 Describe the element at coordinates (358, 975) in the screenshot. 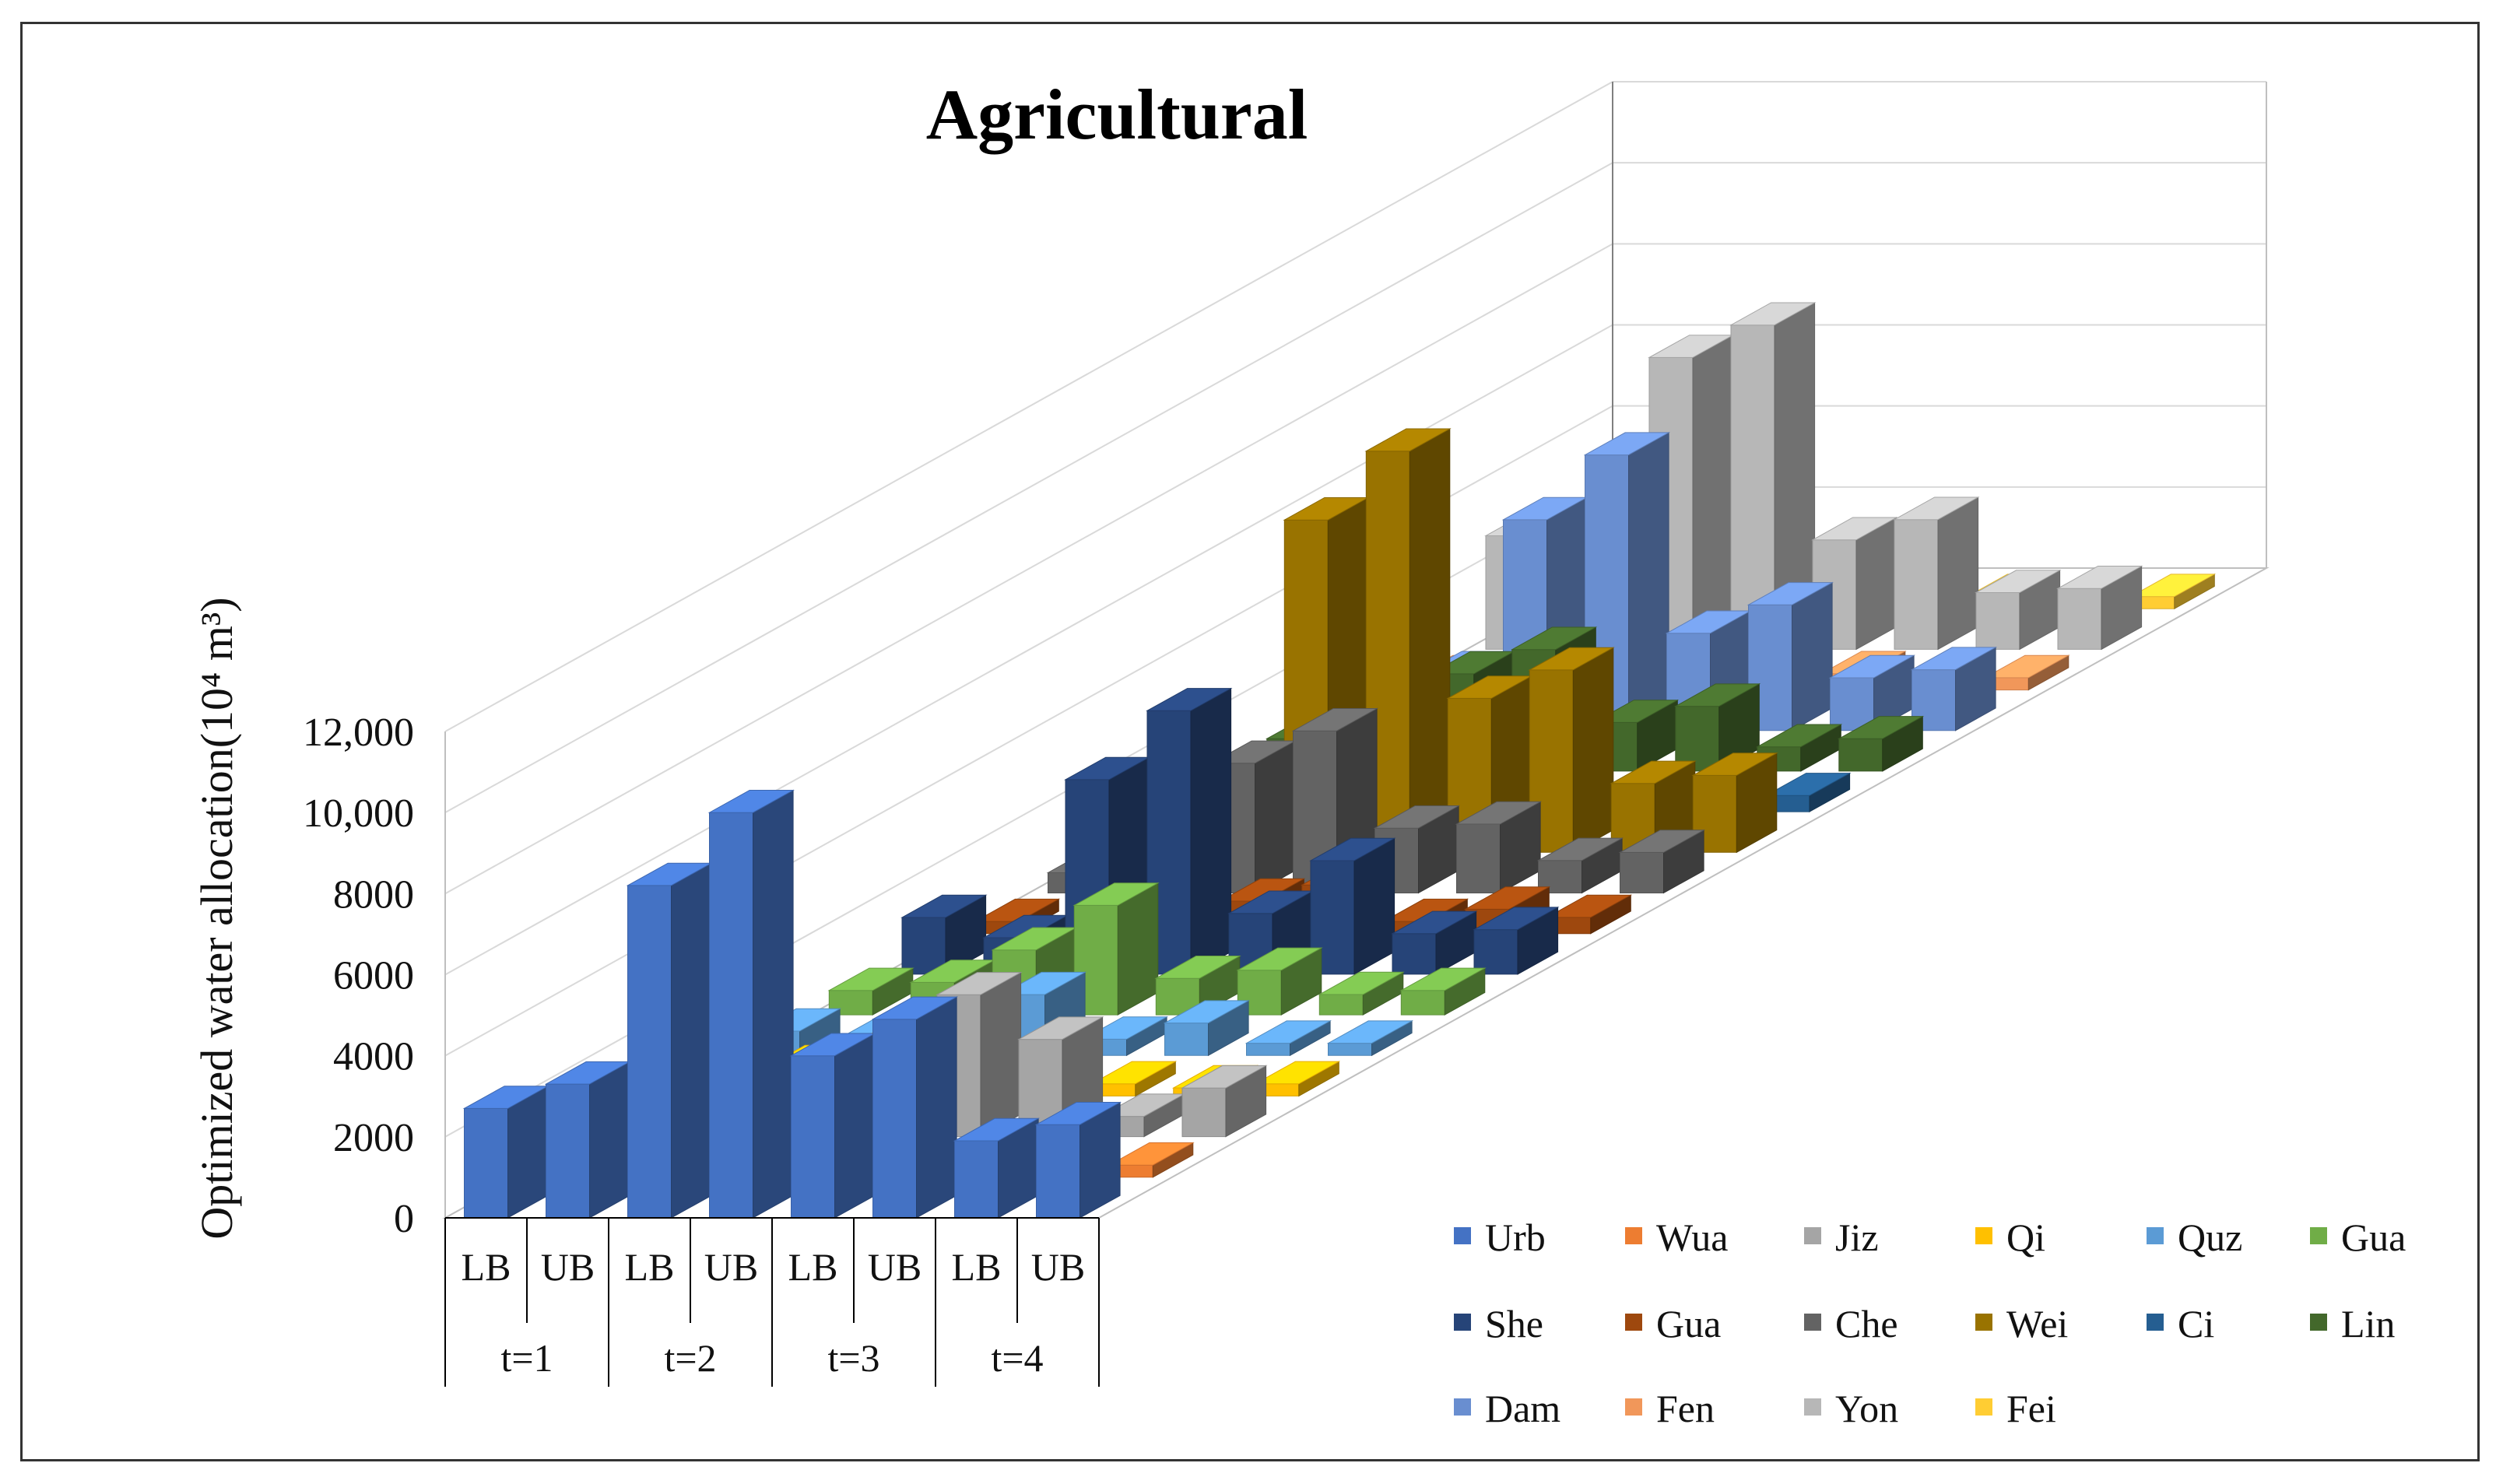

I see `y-axis: 0 2000 4000 6000 8000 10,000 12,000` at that location.